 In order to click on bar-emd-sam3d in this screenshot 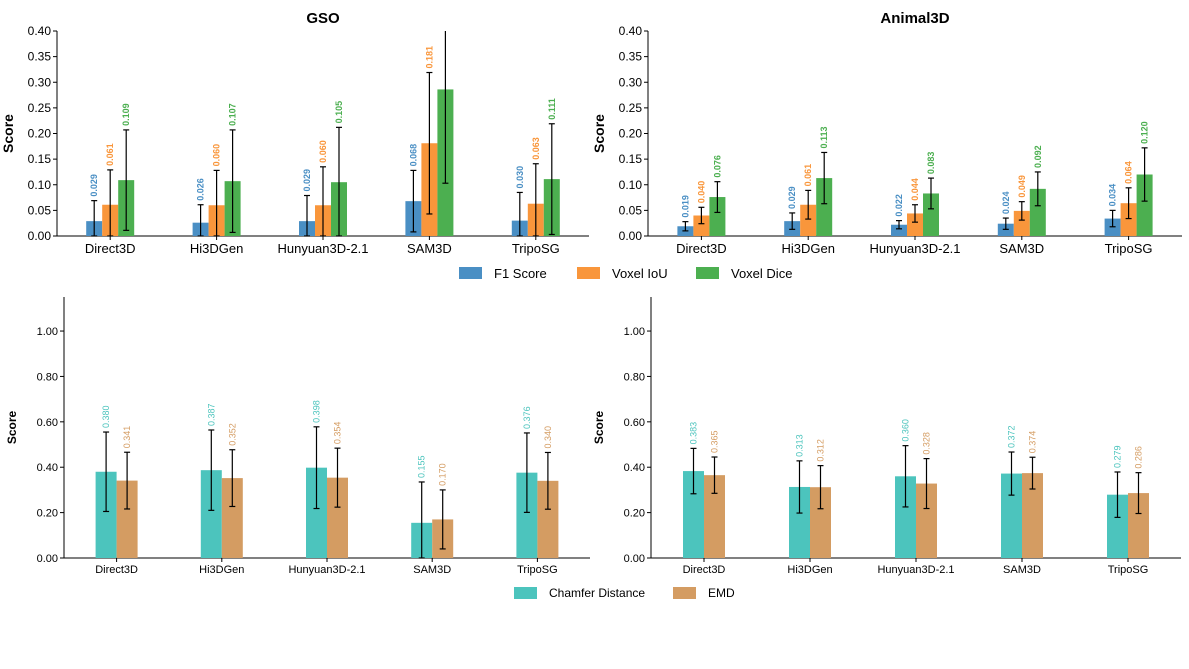, I will do `click(1032, 515)`.